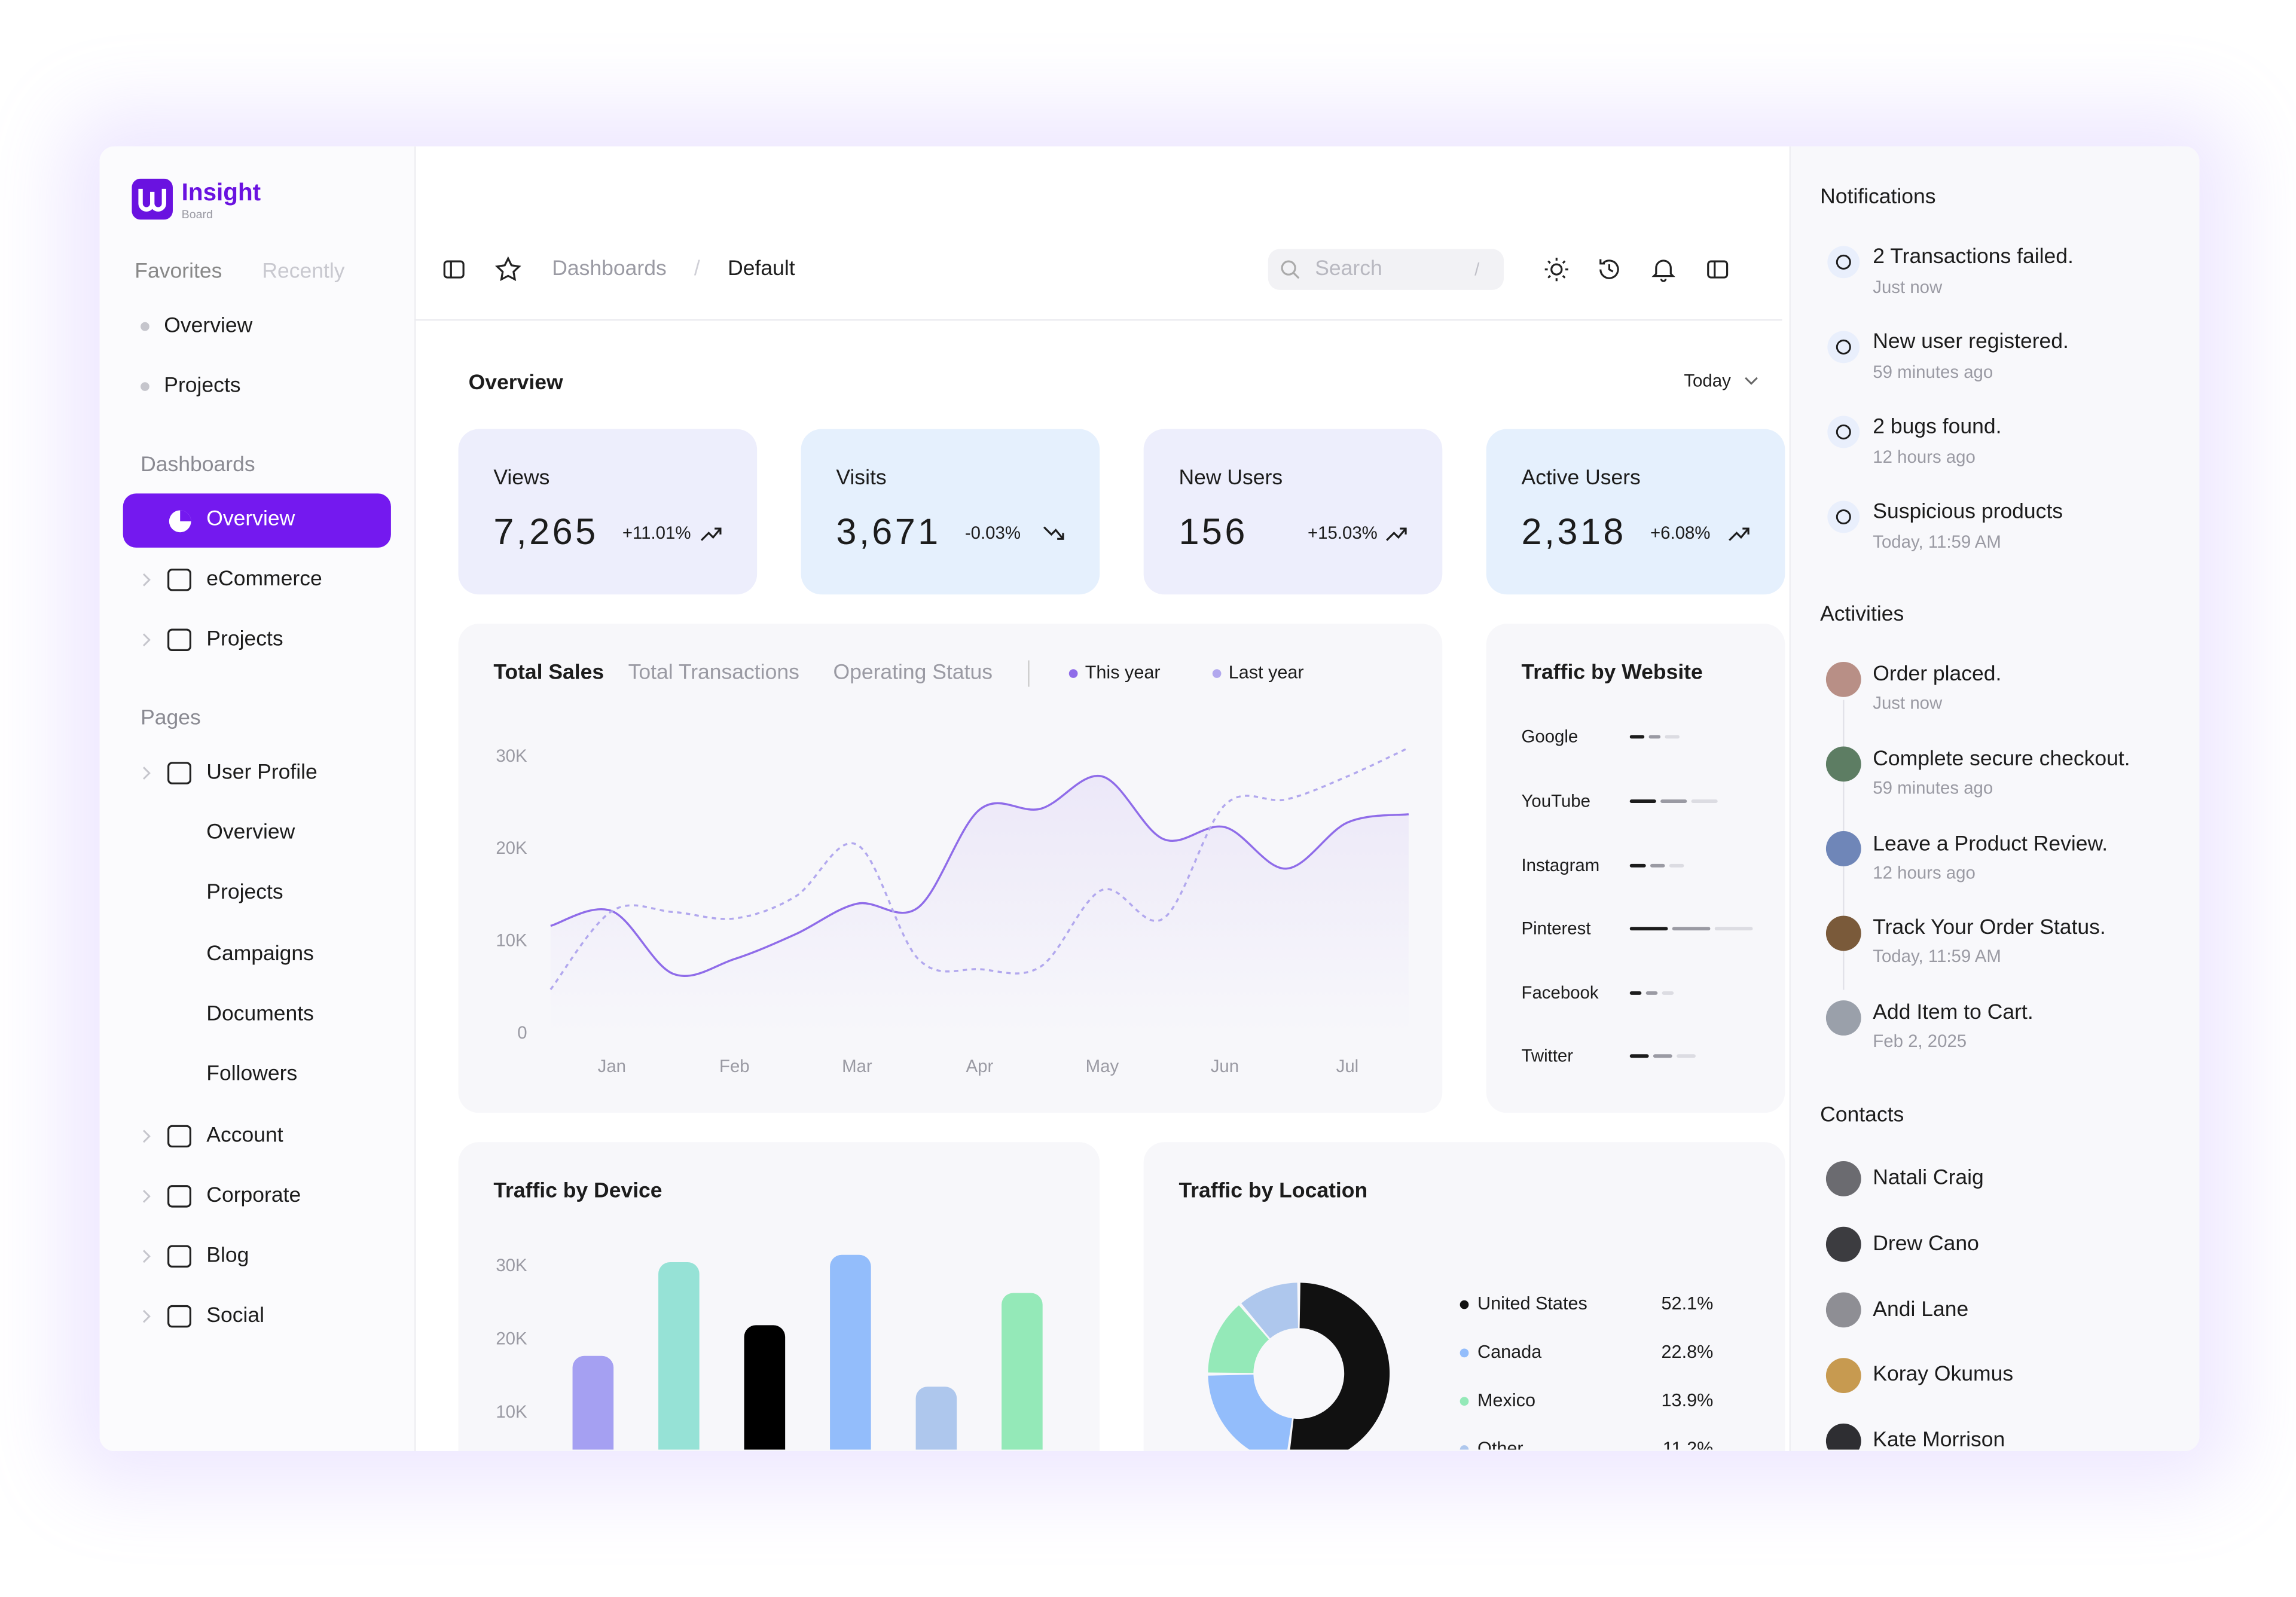 The width and height of the screenshot is (2296, 1597). I want to click on legend-label: Other, so click(1500, 1445).